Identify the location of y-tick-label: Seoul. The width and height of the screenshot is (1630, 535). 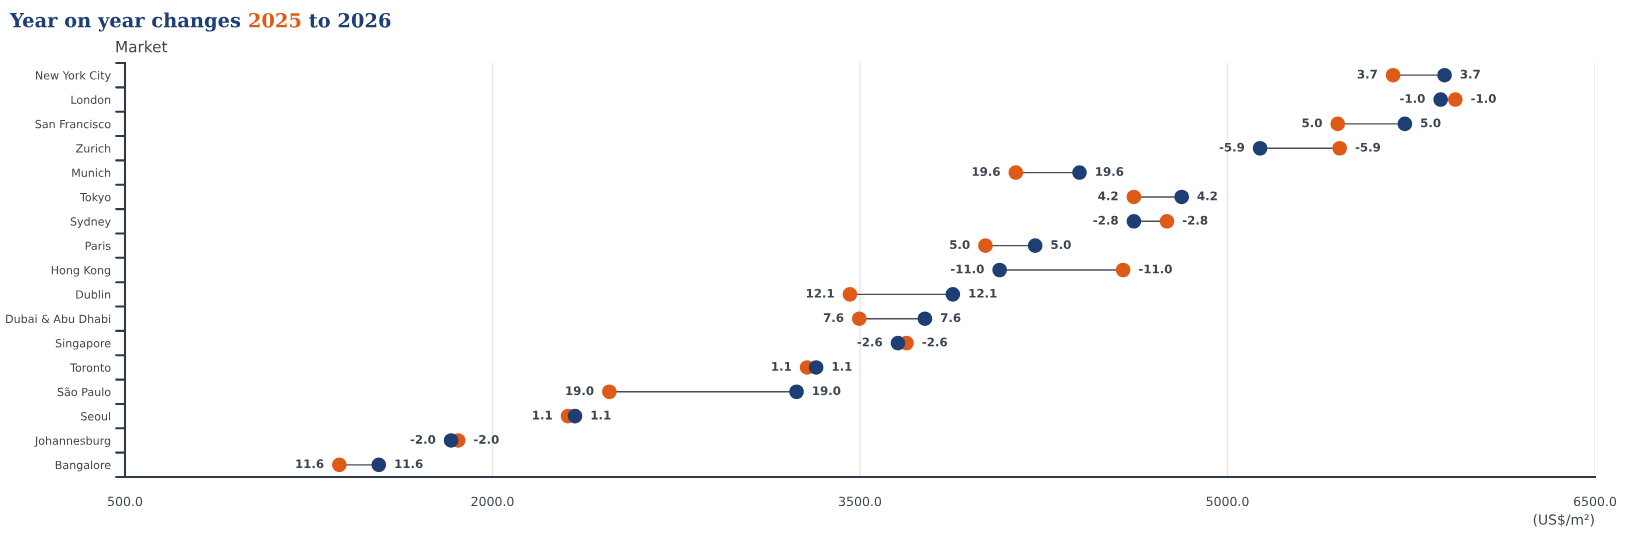
(96, 416).